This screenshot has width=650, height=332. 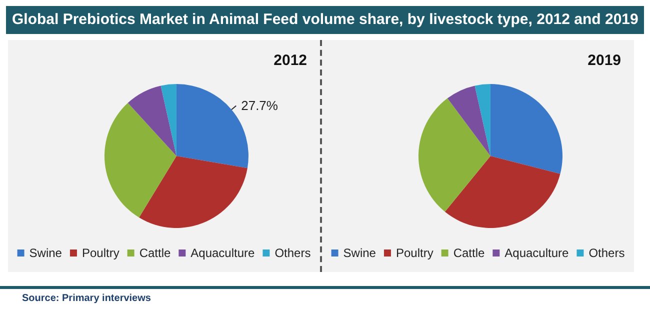 I want to click on source-note: Source: Primary interviews, so click(x=87, y=298).